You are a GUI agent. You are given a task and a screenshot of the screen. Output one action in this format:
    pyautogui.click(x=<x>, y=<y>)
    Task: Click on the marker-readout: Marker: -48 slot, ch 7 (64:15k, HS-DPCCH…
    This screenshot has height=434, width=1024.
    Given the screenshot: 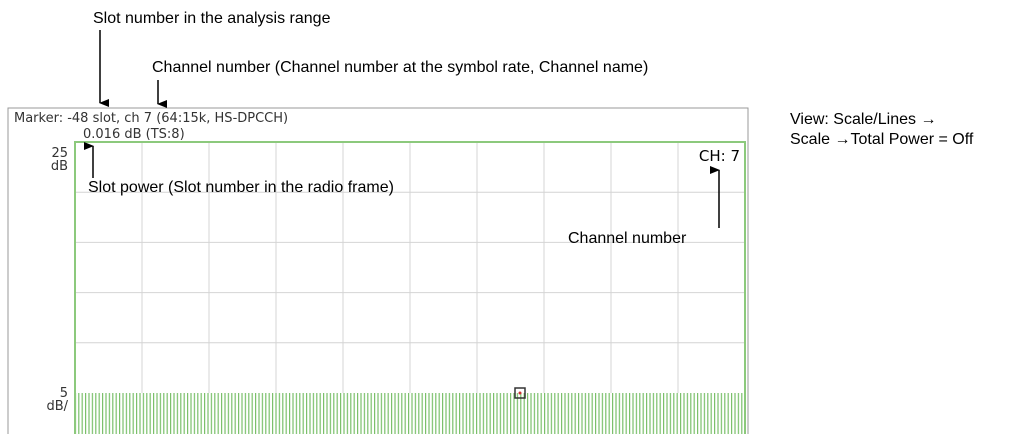 What is the action you would take?
    pyautogui.click(x=151, y=118)
    